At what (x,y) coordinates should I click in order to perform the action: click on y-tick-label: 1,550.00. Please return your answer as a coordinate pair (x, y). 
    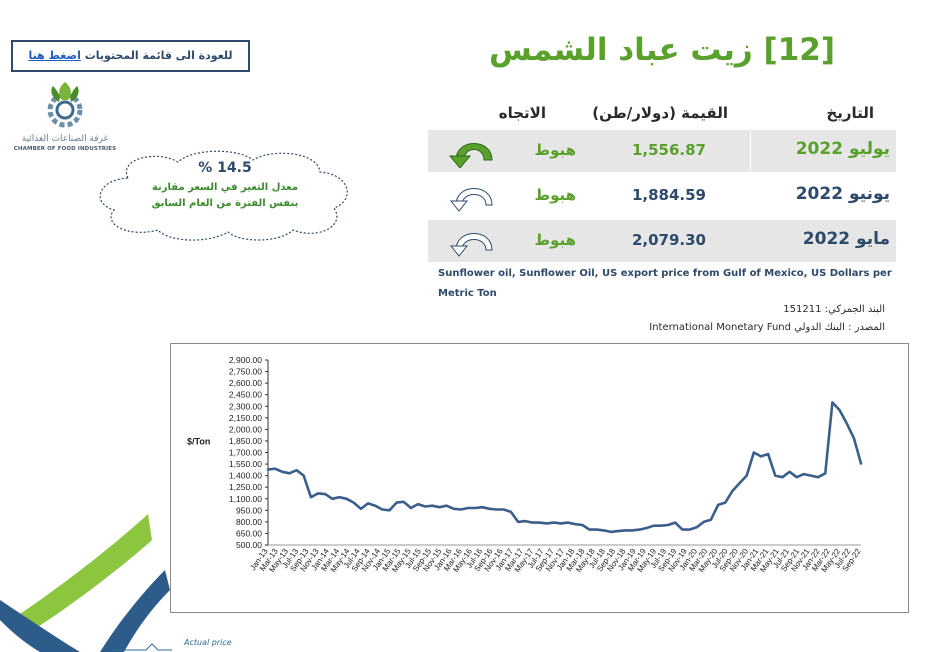
    Looking at the image, I should click on (245, 464).